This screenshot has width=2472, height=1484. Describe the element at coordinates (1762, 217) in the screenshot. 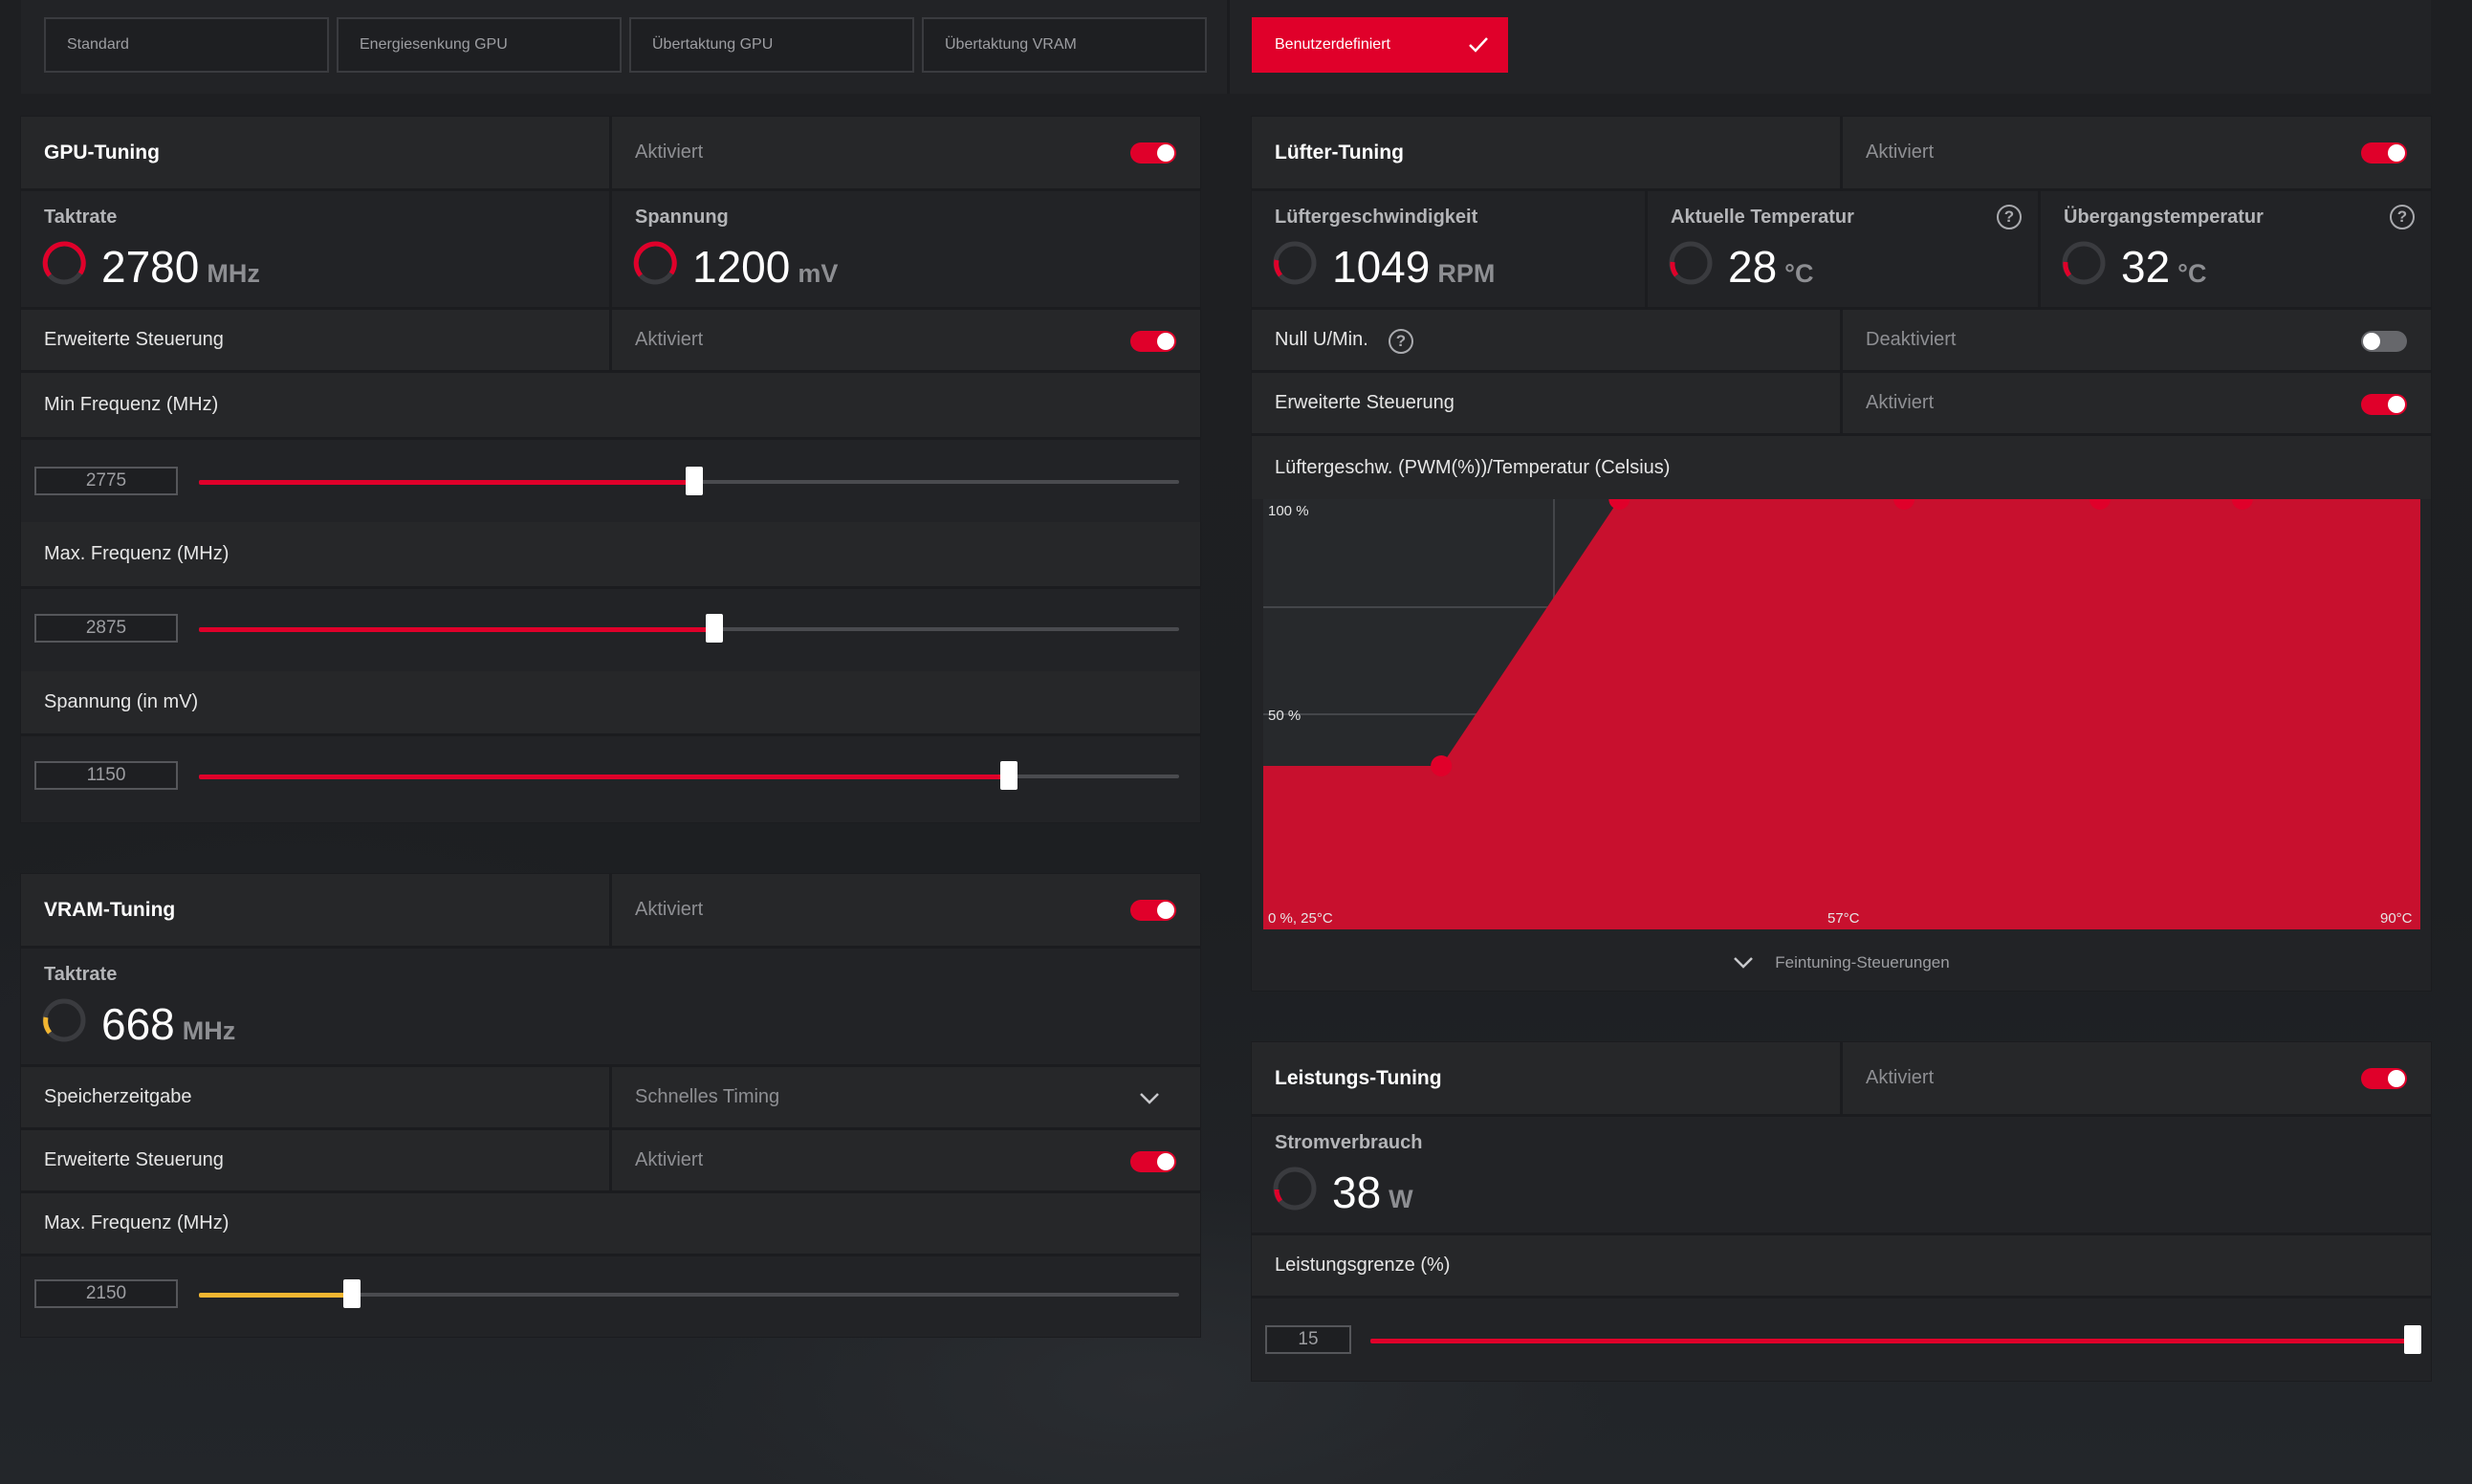

I see `fan-temp-label: Aktuelle Temperatur` at that location.